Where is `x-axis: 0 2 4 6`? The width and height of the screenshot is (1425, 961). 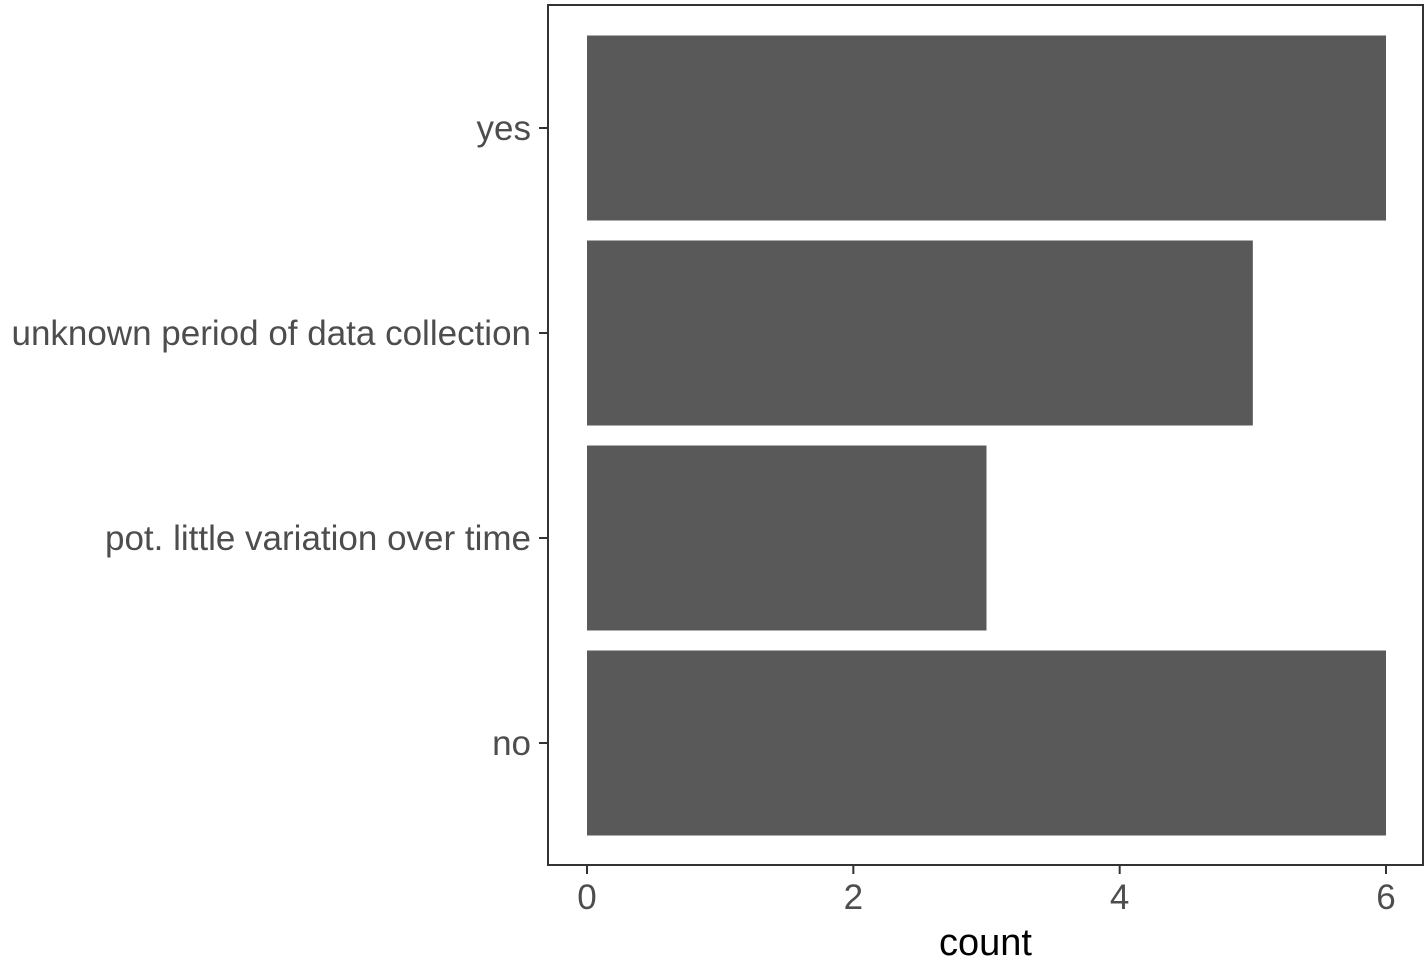
x-axis: 0 2 4 6 is located at coordinates (986, 891).